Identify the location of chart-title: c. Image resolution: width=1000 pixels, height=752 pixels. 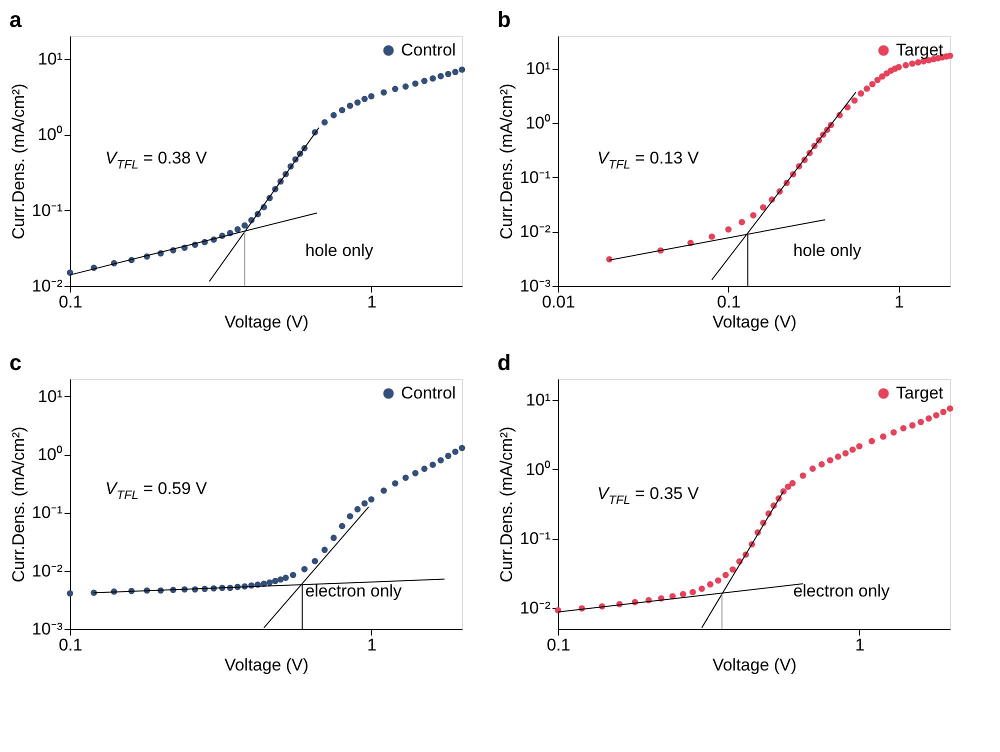
(15, 362).